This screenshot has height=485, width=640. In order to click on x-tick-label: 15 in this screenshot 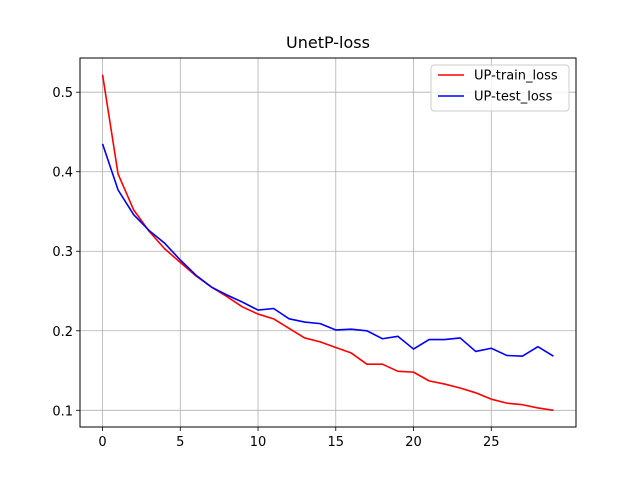, I will do `click(336, 442)`.